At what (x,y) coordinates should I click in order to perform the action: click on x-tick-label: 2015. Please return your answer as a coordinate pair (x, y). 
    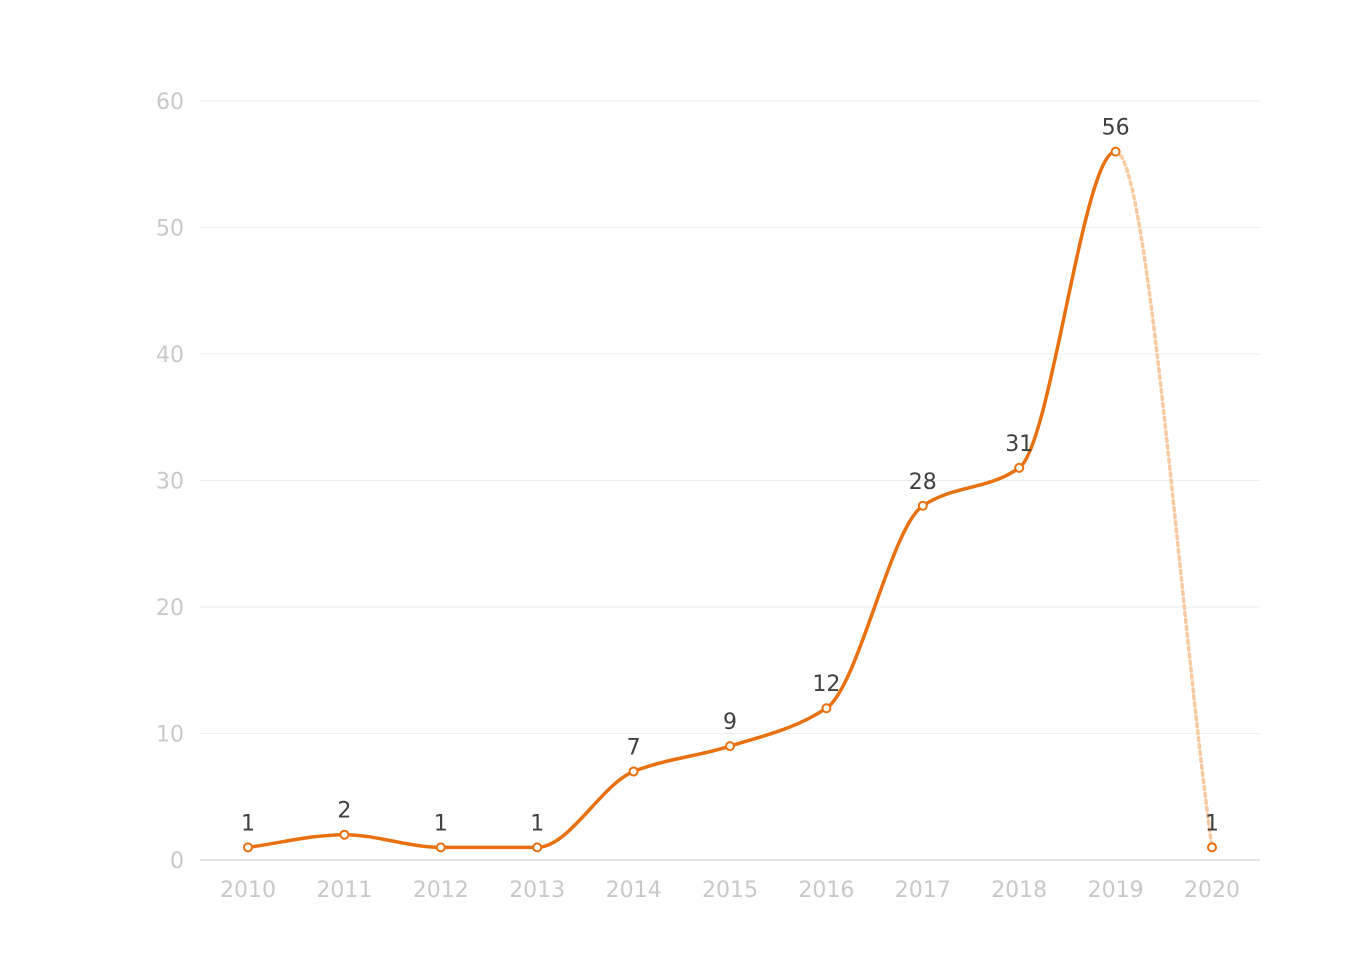
    Looking at the image, I should click on (730, 890).